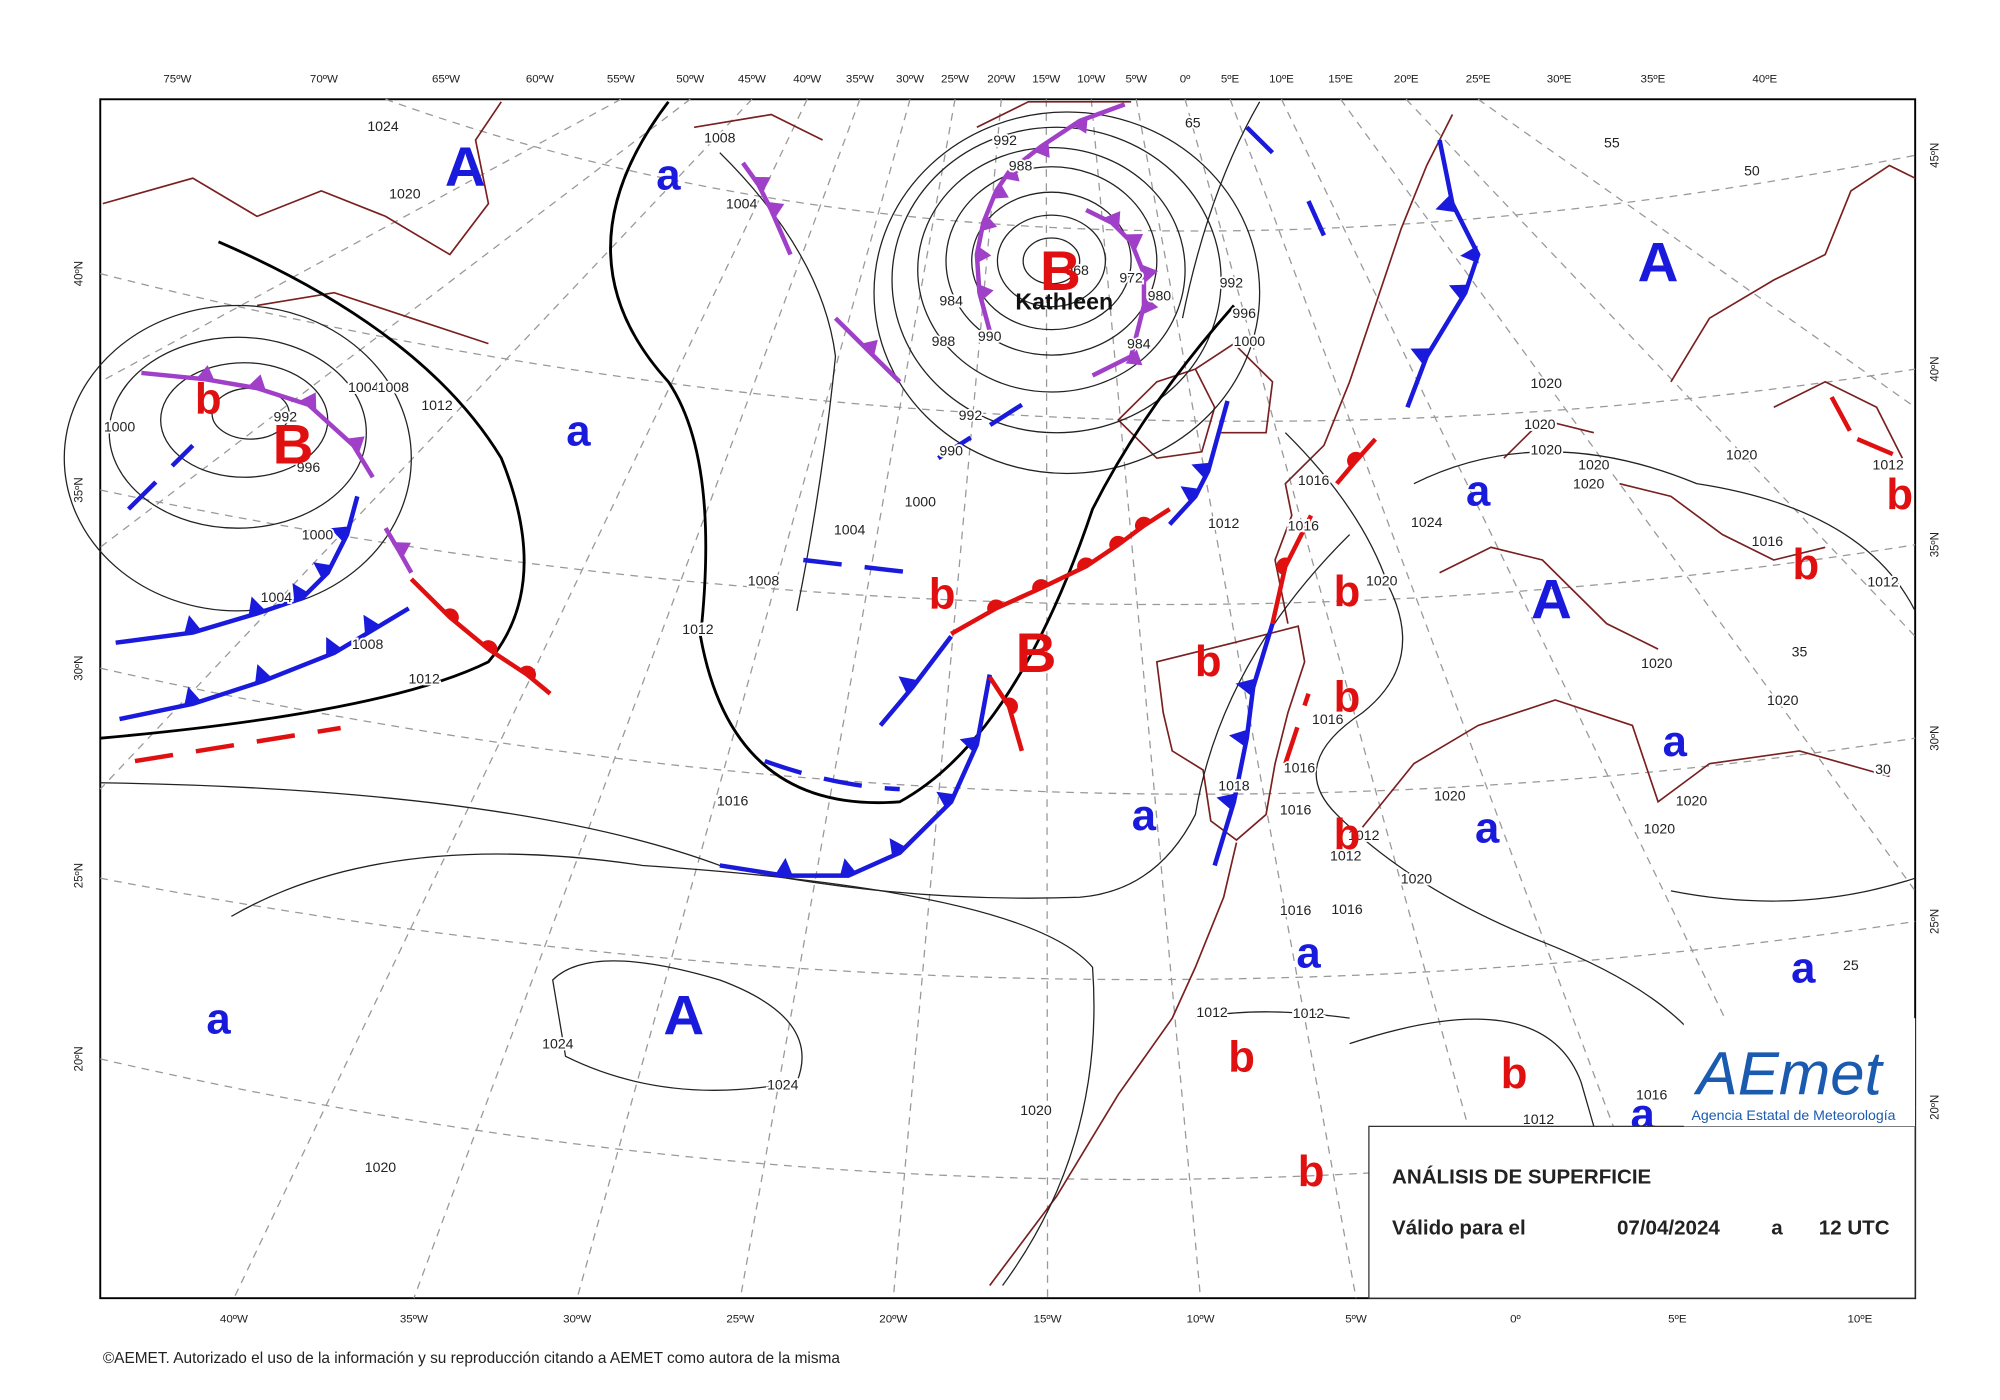 The image size is (2000, 1400). I want to click on east-coasts, so click(1793, 273).